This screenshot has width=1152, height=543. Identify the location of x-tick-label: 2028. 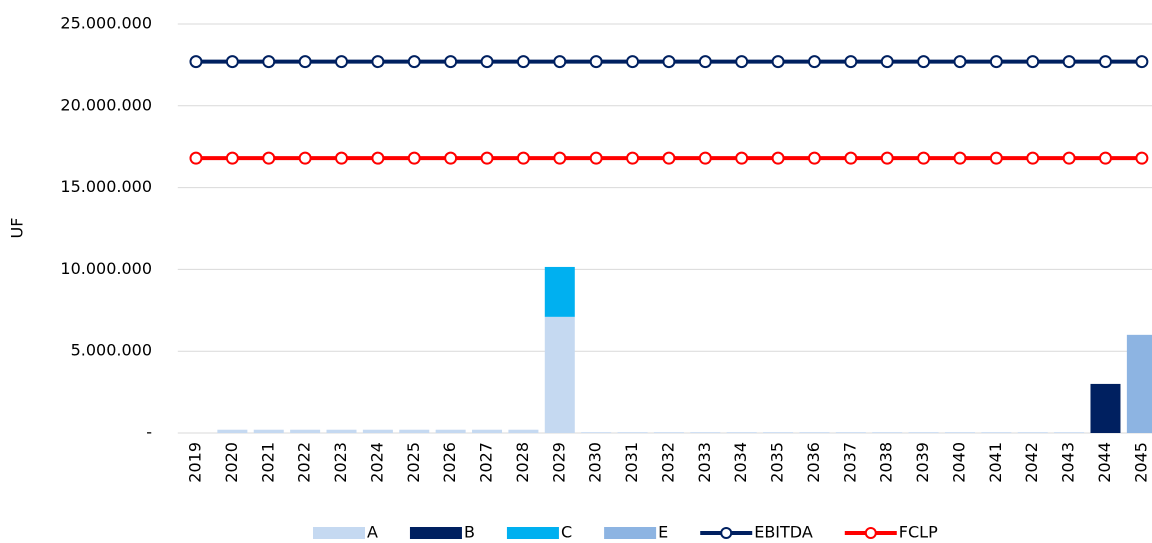
(522, 462).